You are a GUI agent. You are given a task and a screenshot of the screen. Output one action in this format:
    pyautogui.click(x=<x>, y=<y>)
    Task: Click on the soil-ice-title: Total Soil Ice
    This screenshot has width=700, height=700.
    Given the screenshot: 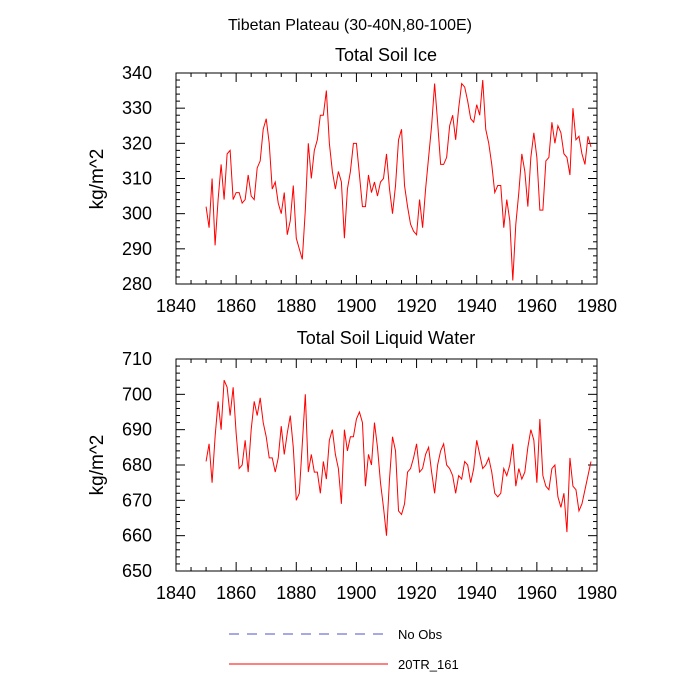 What is the action you would take?
    pyautogui.click(x=386, y=55)
    